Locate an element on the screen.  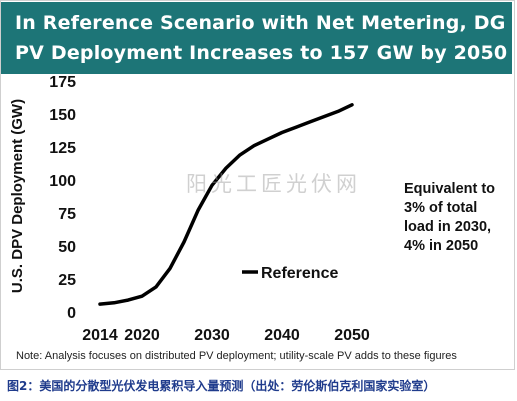
y-tick-label: 75 is located at coordinates (67, 214).